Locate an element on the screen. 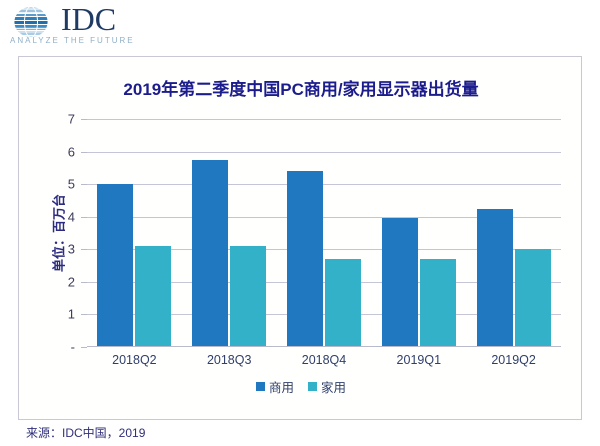 This screenshot has height=446, width=600. y-tick-label: 7 is located at coordinates (71, 119).